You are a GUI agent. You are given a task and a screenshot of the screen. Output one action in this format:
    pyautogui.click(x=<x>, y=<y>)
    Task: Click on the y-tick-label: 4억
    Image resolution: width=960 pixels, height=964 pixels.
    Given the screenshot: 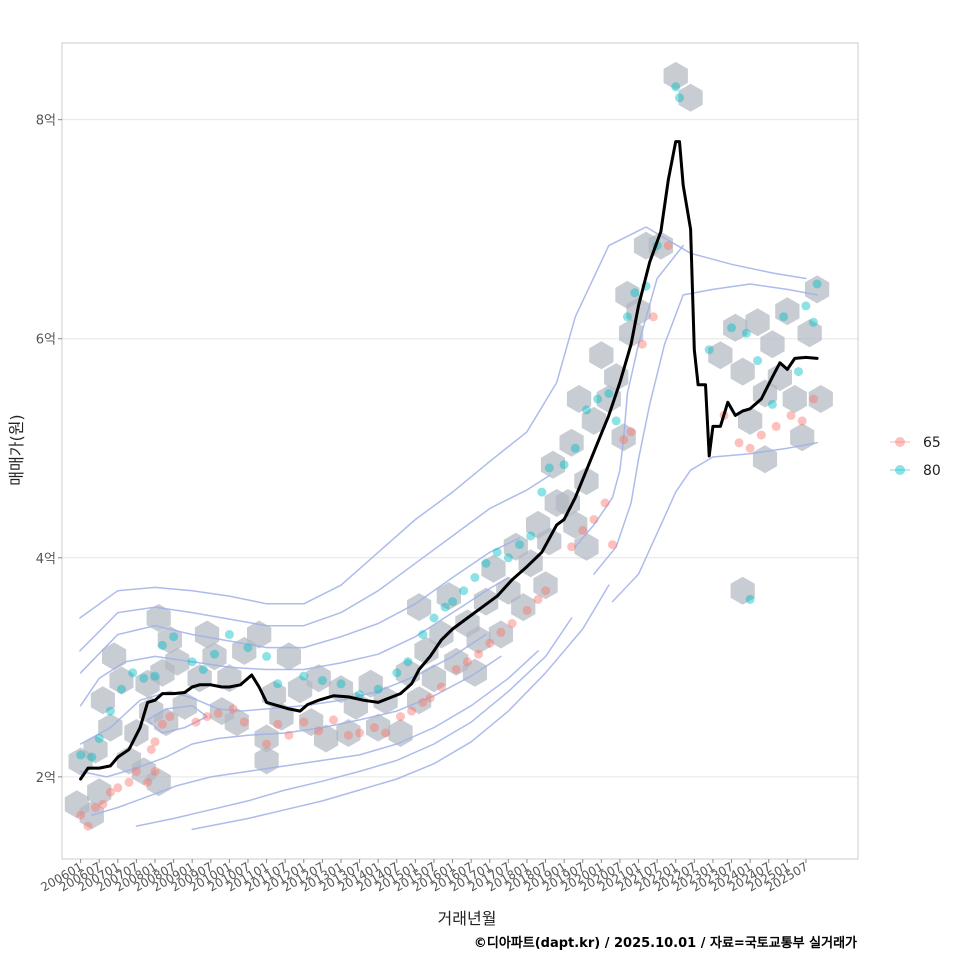 What is the action you would take?
    pyautogui.click(x=46, y=559)
    